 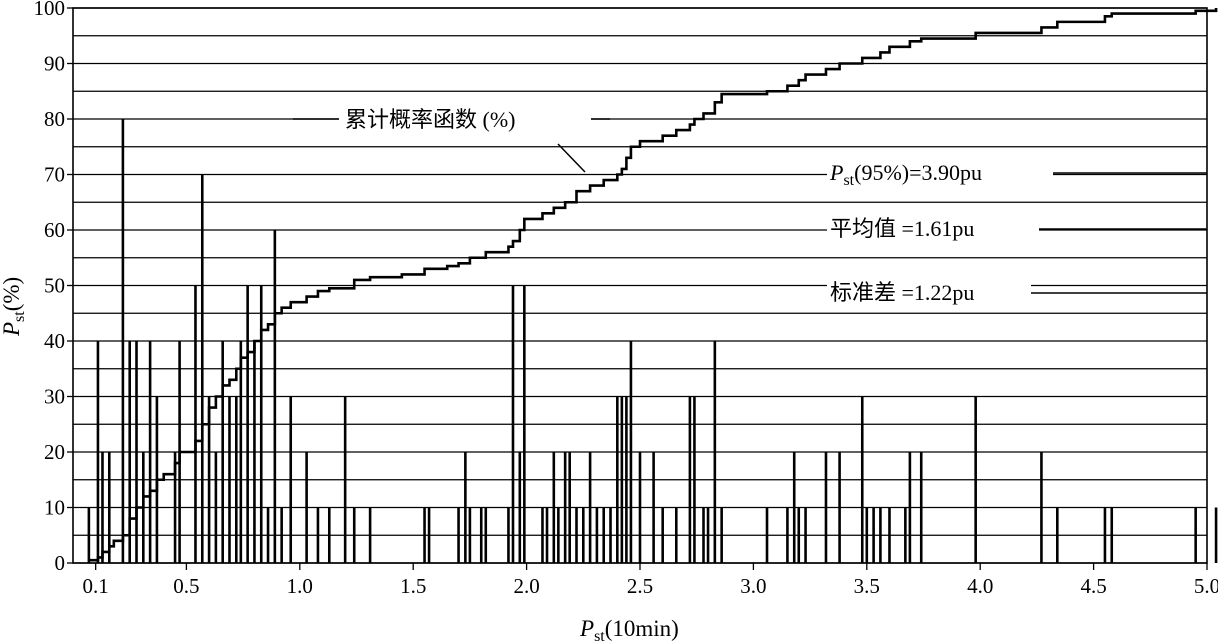 I want to click on cdf-label-pointer, so click(x=571, y=158).